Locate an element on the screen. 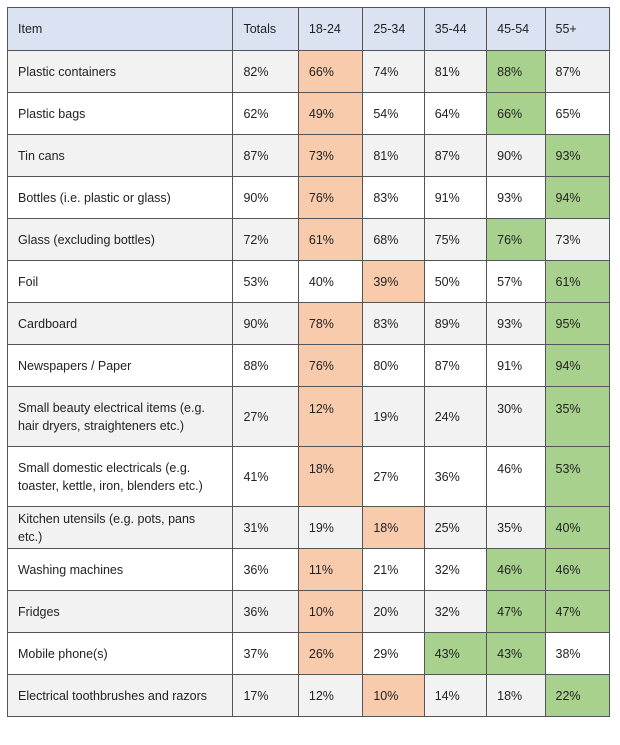 The width and height of the screenshot is (620, 745). item-cell: Electrical toothbrushes and razors is located at coordinates (120, 695).